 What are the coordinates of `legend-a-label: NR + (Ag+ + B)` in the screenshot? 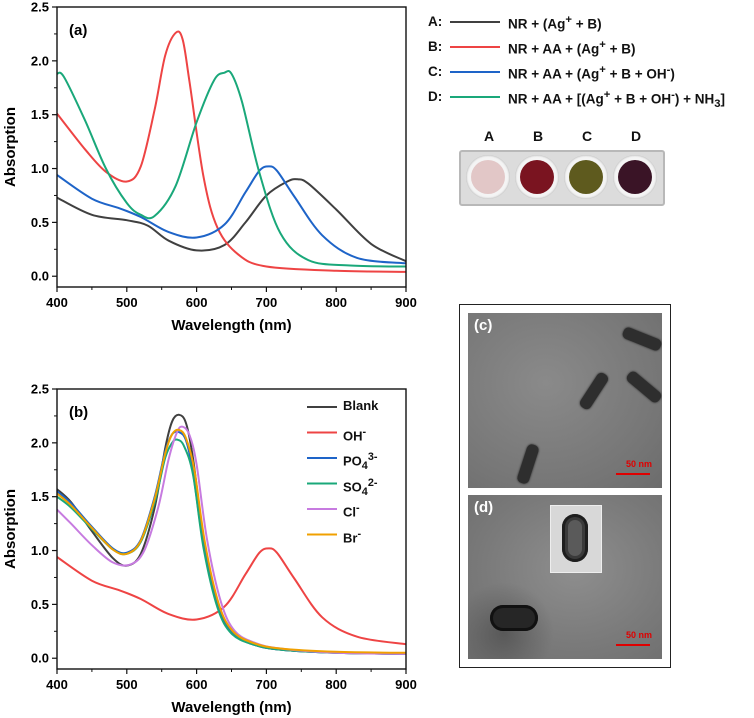 It's located at (555, 23).